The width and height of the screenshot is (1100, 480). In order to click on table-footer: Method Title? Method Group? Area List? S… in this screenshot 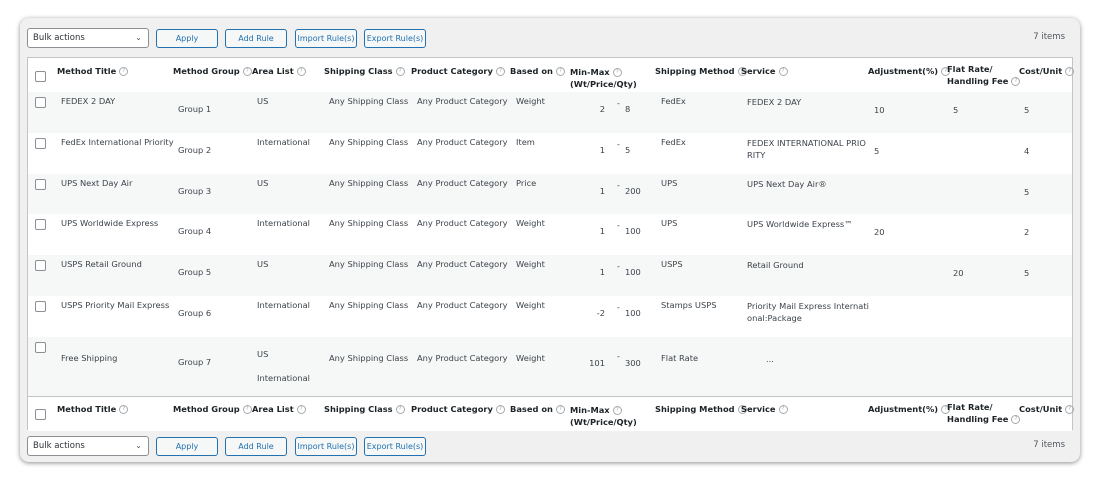, I will do `click(551, 413)`.